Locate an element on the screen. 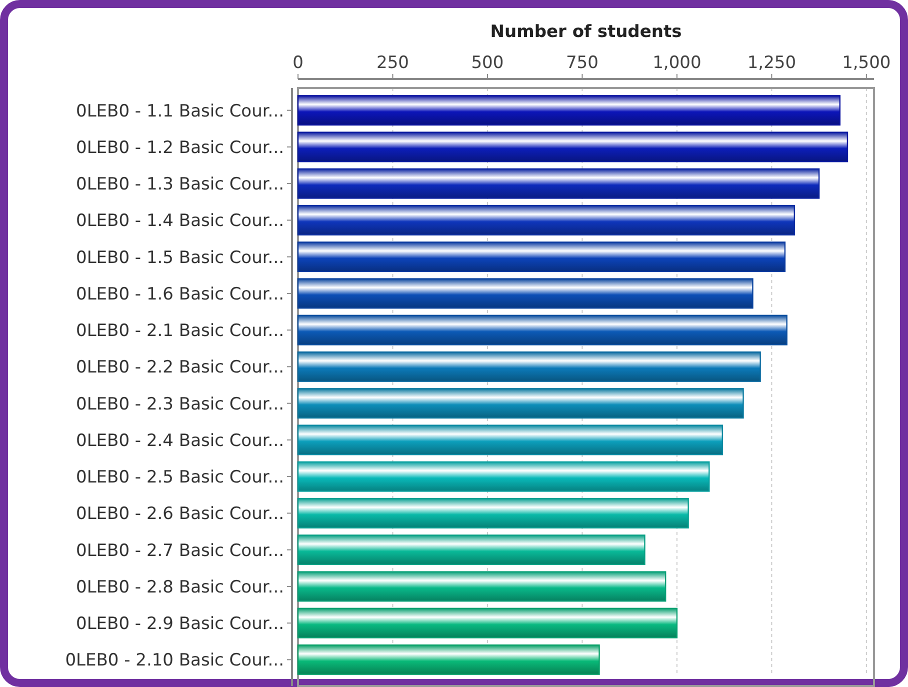  x-tick-label: 1,500 is located at coordinates (866, 63).